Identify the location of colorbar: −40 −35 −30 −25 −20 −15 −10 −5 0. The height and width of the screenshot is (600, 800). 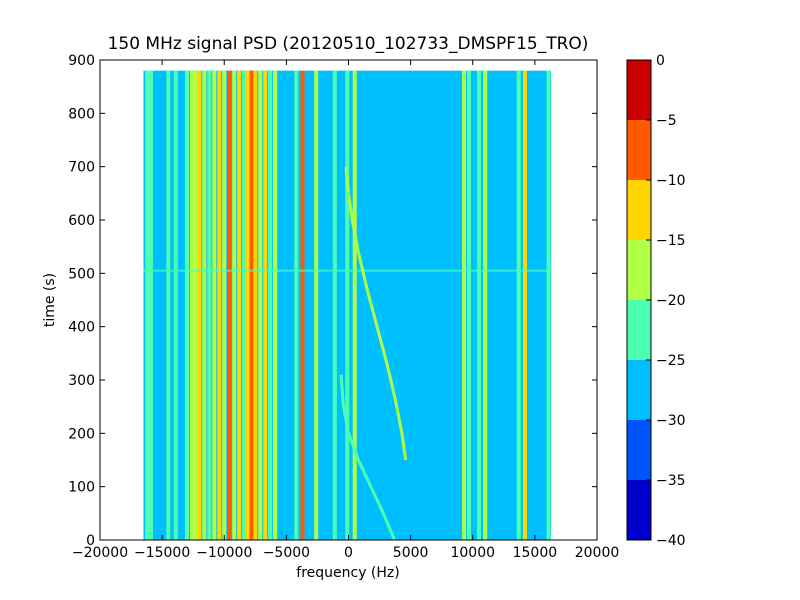
(656, 301).